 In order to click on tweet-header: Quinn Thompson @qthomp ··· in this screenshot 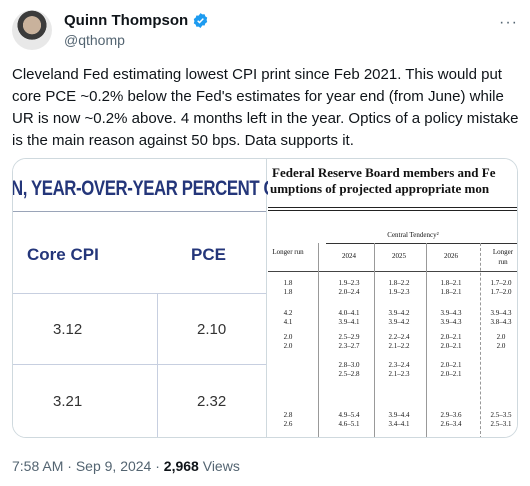, I will do `click(265, 32)`.